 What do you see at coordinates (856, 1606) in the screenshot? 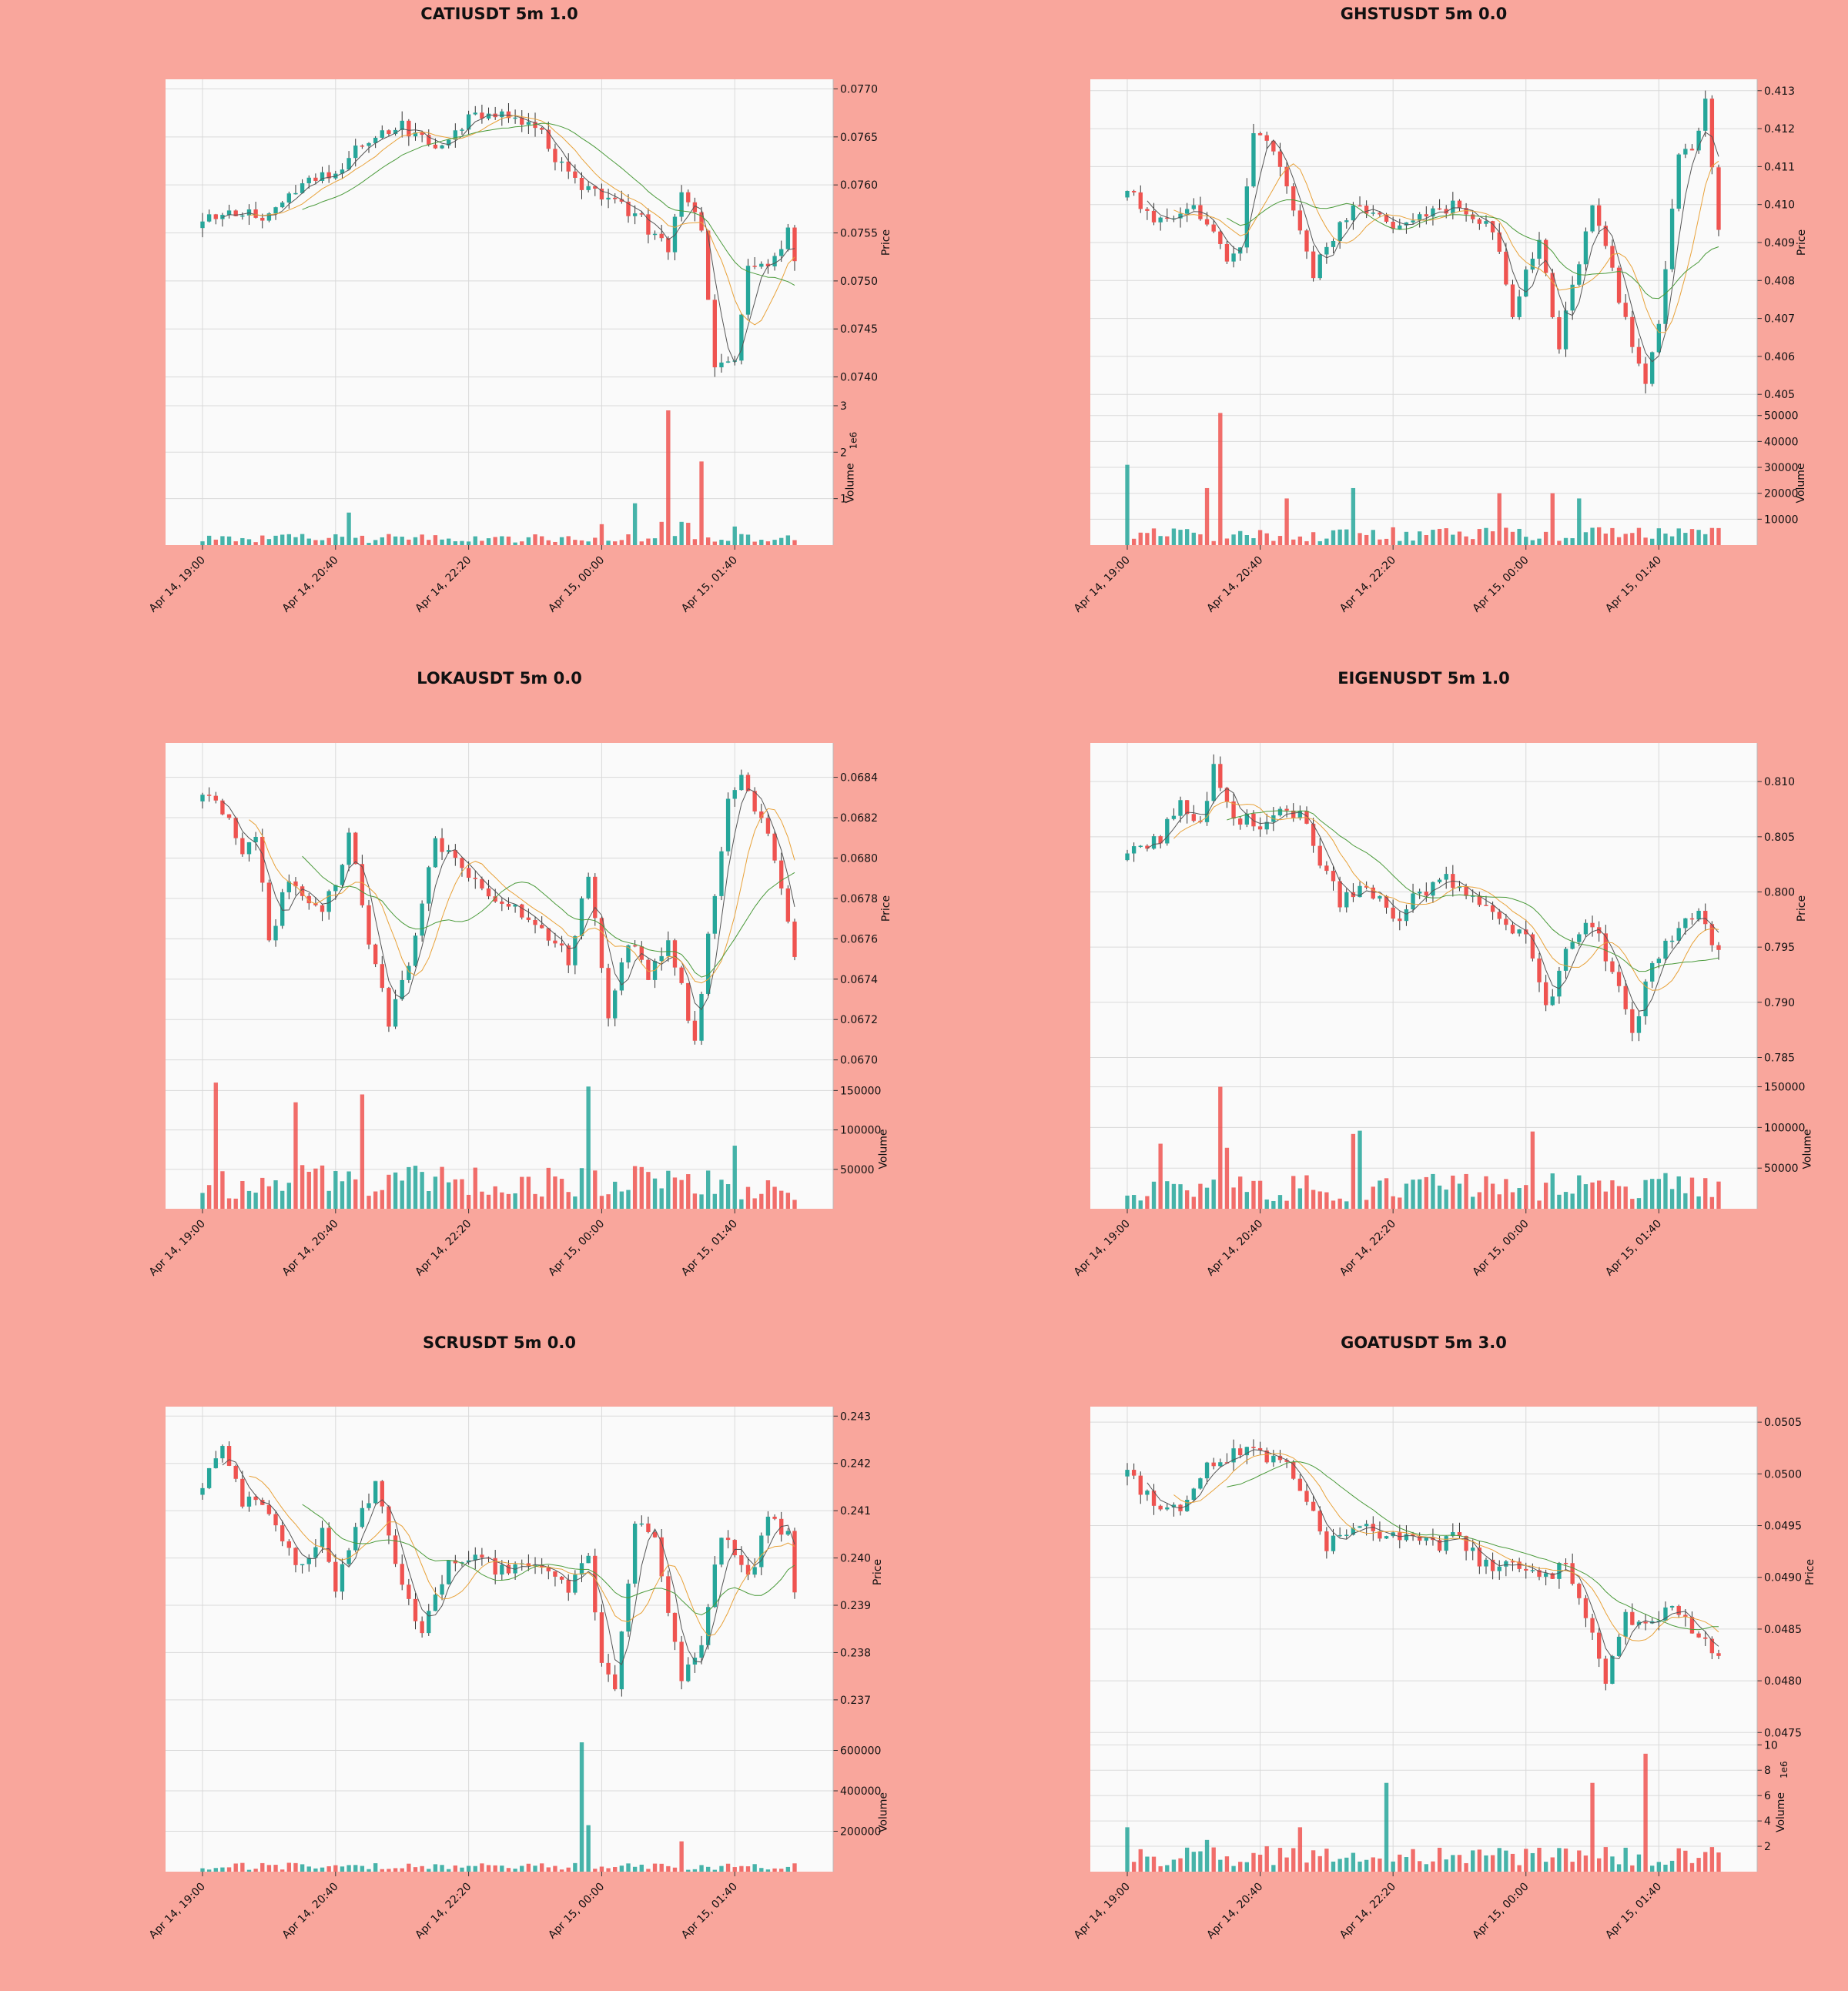
I see `price-tick-label: 0.239` at bounding box center [856, 1606].